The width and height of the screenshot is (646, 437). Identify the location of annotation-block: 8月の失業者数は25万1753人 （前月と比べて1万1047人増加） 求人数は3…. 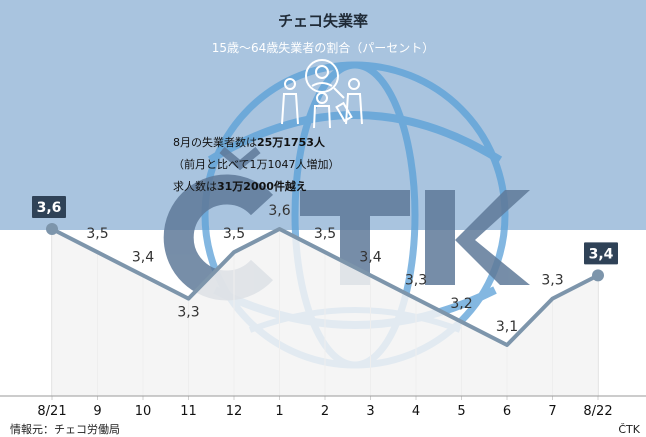
(256, 164).